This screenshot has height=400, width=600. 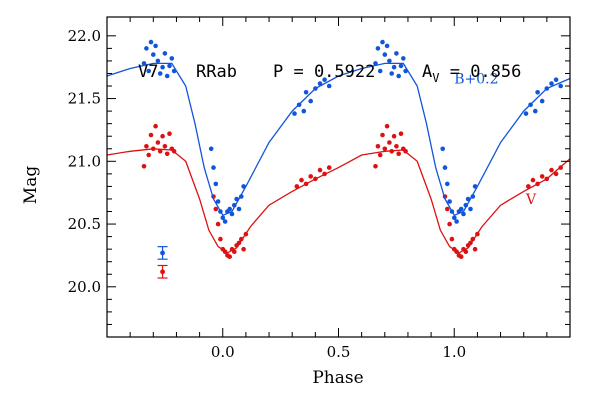 What do you see at coordinates (84, 36) in the screenshot?
I see `y-tick-label: 22.0` at bounding box center [84, 36].